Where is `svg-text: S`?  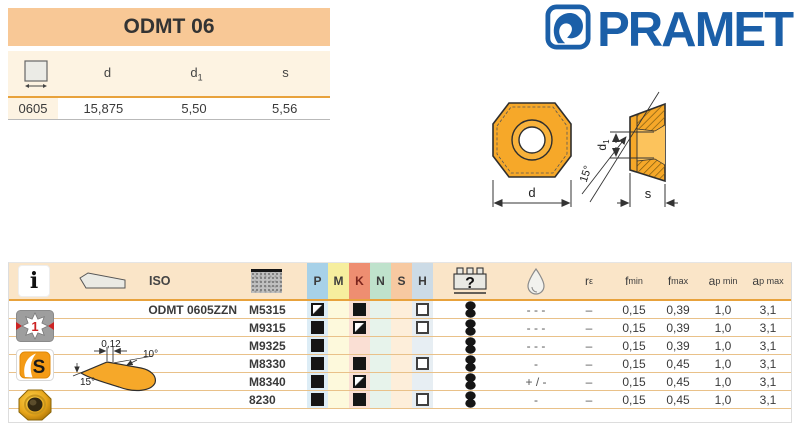
svg-text: S is located at coordinates (39, 367).